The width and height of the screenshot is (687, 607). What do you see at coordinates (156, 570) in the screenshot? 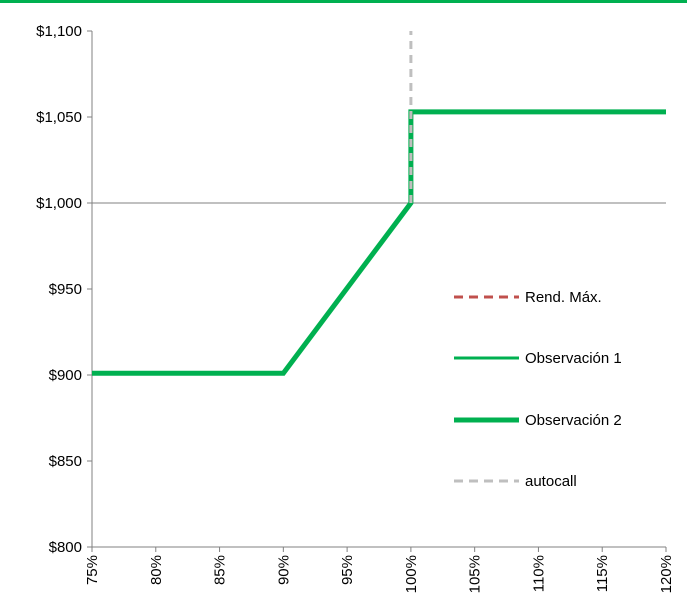
I see `x-tick-label: 80%` at bounding box center [156, 570].